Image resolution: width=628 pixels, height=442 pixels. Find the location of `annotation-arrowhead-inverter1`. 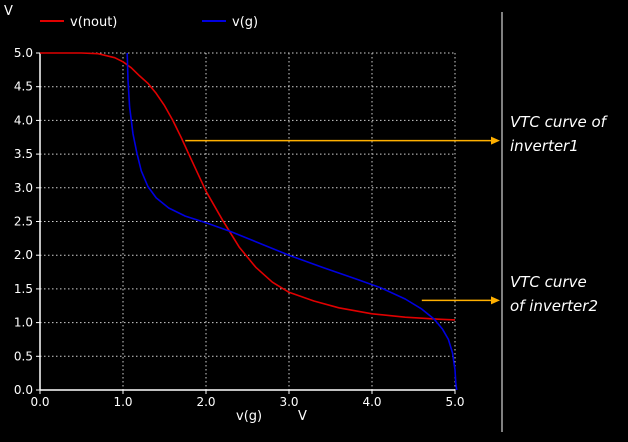

annotation-arrowhead-inverter1 is located at coordinates (495, 140).